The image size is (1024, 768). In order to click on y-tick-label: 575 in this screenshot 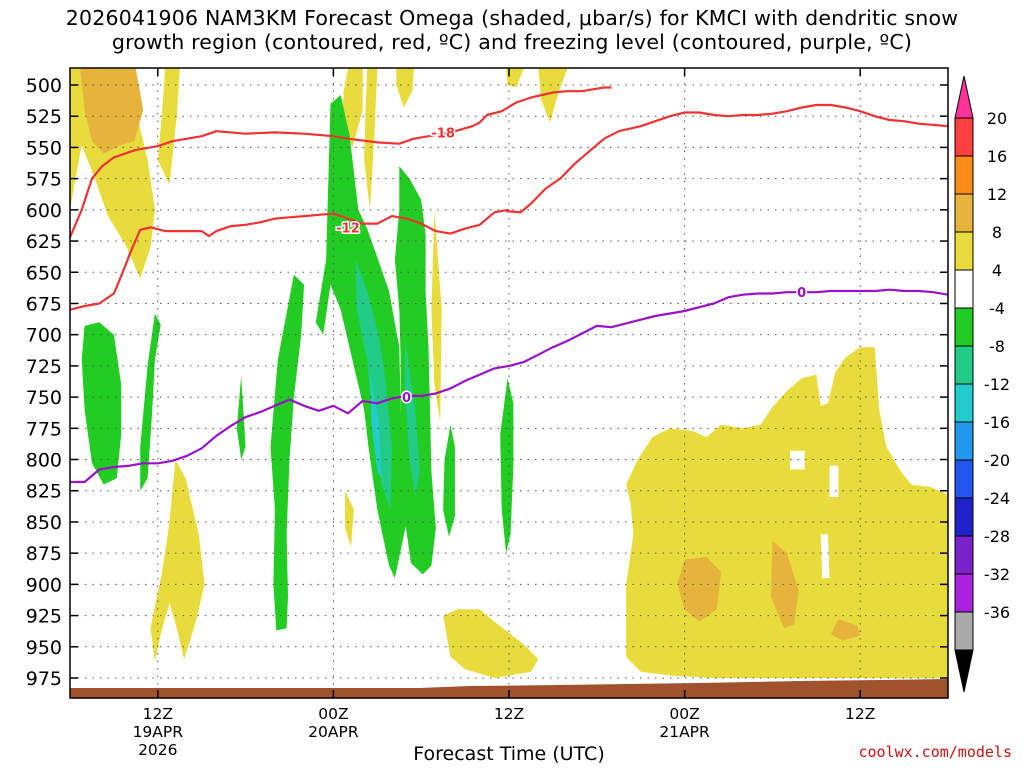, I will do `click(44, 180)`.